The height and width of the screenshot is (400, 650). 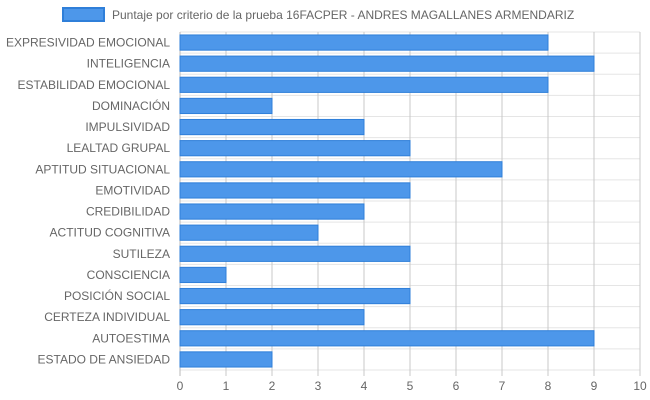 What do you see at coordinates (104, 359) in the screenshot?
I see `category-label: ESTADO DE ANSIEDAD` at bounding box center [104, 359].